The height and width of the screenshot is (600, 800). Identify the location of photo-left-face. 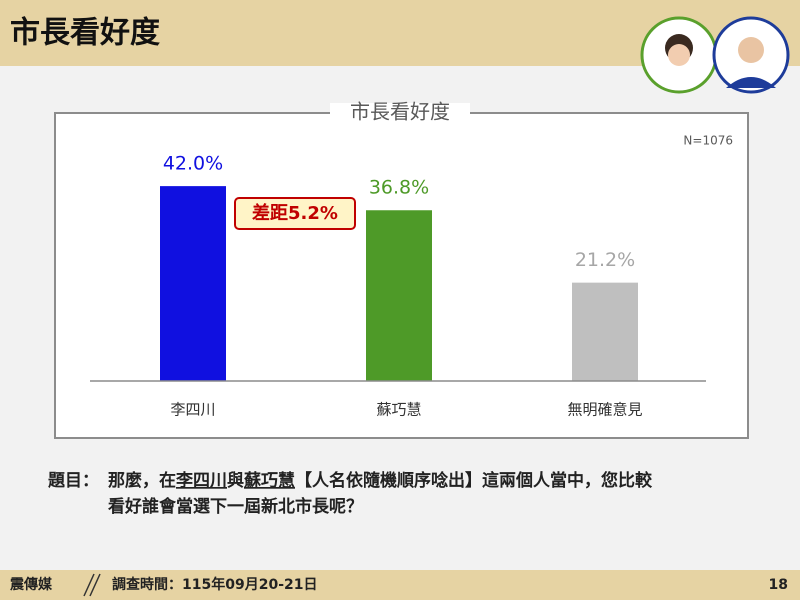
(679, 55).